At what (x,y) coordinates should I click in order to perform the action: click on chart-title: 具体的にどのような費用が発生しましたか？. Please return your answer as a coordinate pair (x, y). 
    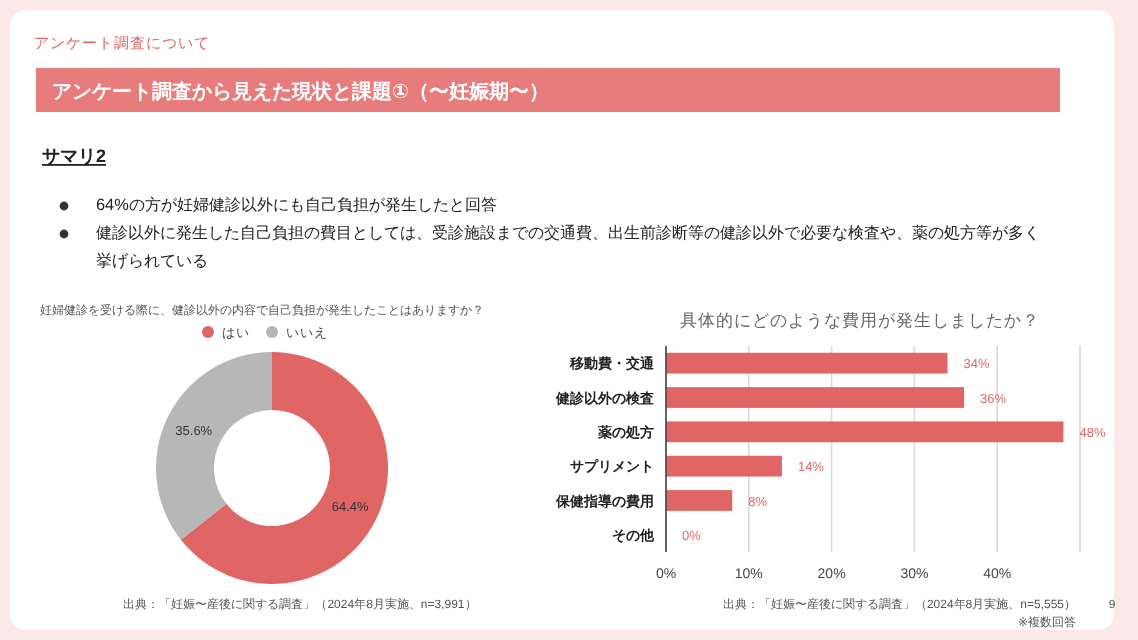
    Looking at the image, I should click on (860, 320).